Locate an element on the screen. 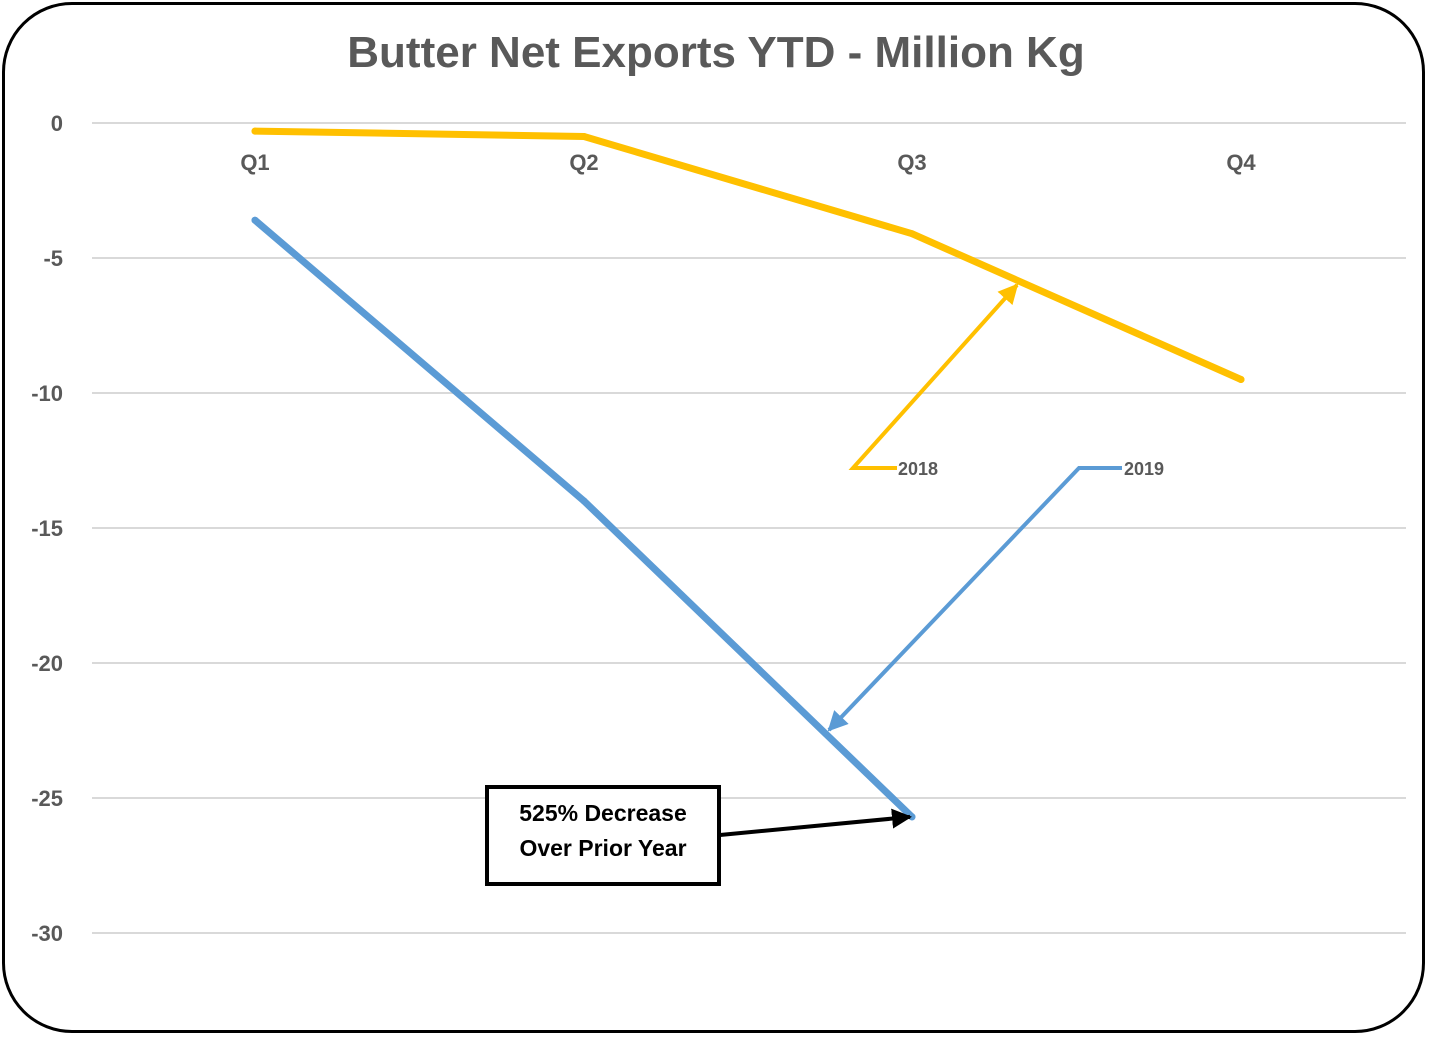 The height and width of the screenshot is (1039, 1431). annotation-box is located at coordinates (603, 835).